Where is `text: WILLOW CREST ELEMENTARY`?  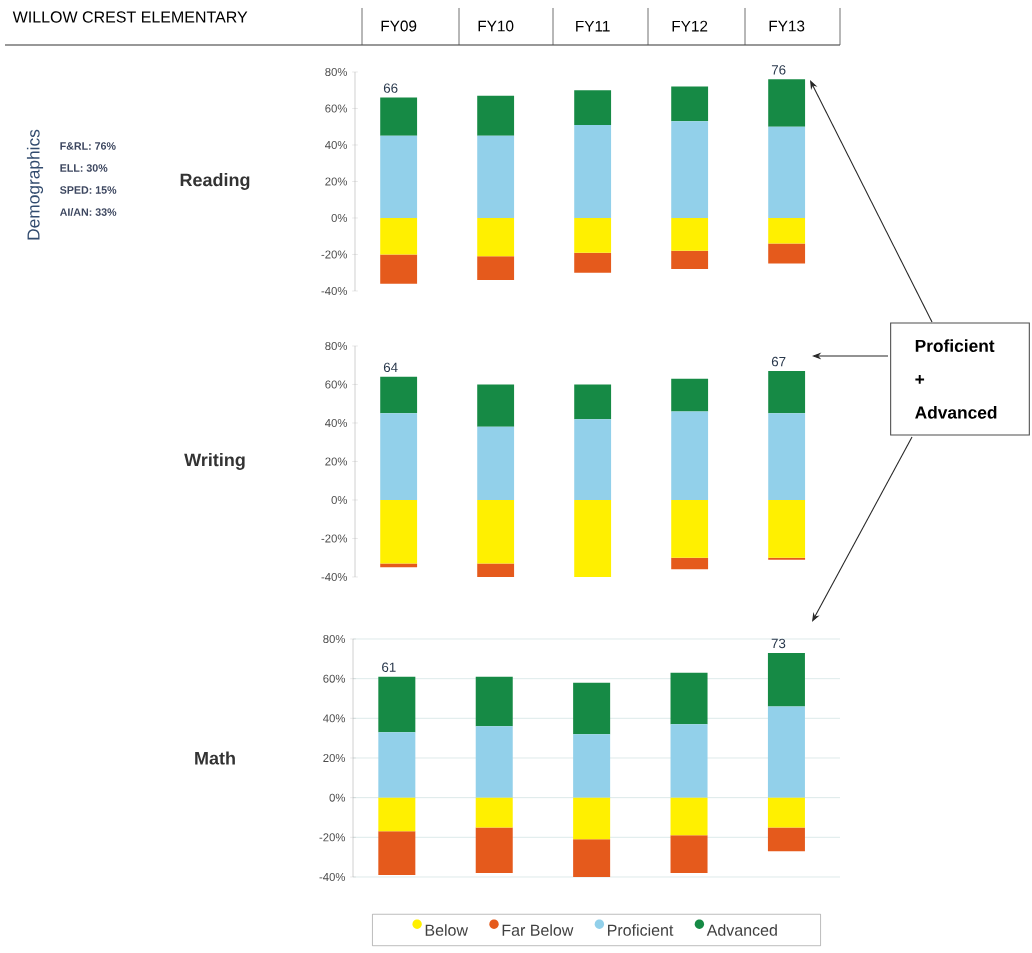 text: WILLOW CREST ELEMENTARY is located at coordinates (130, 17).